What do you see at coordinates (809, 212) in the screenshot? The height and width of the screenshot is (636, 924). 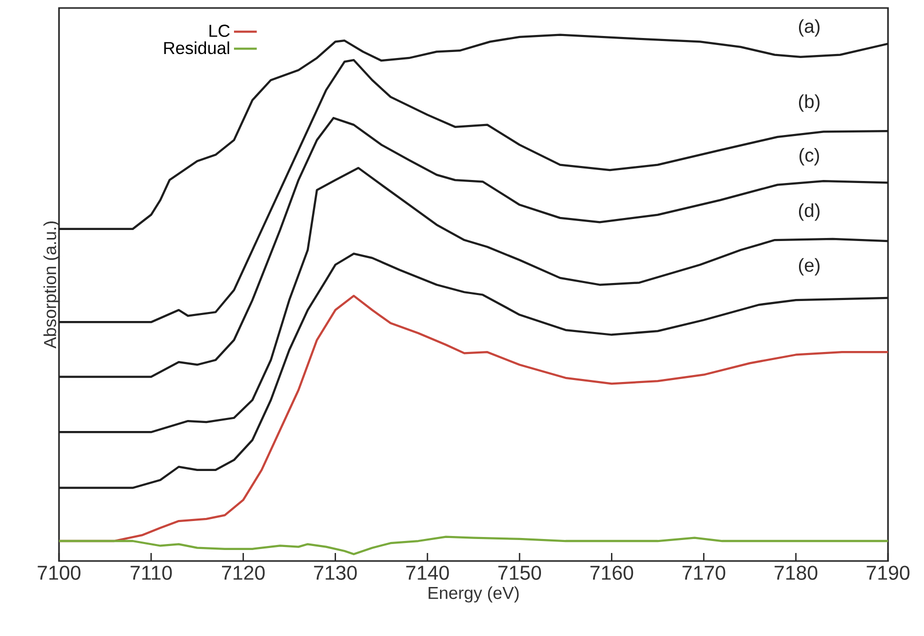 I see `annotation: (d)` at bounding box center [809, 212].